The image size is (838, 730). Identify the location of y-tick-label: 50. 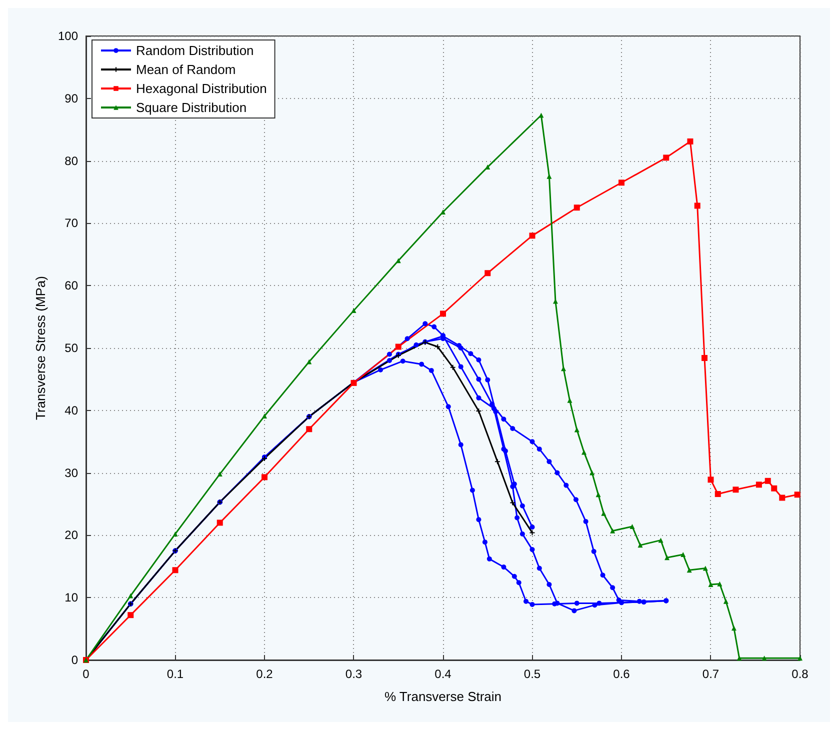
(71, 348).